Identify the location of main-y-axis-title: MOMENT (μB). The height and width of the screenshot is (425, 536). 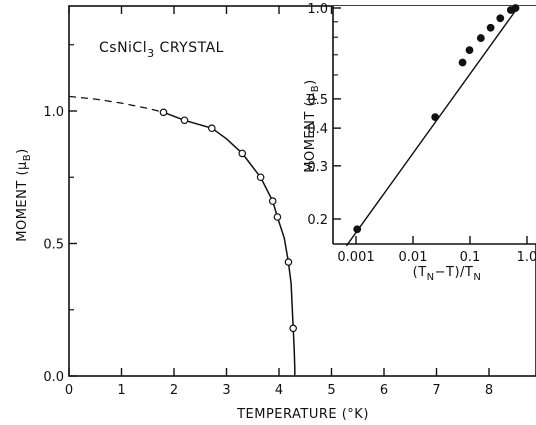
(24, 194).